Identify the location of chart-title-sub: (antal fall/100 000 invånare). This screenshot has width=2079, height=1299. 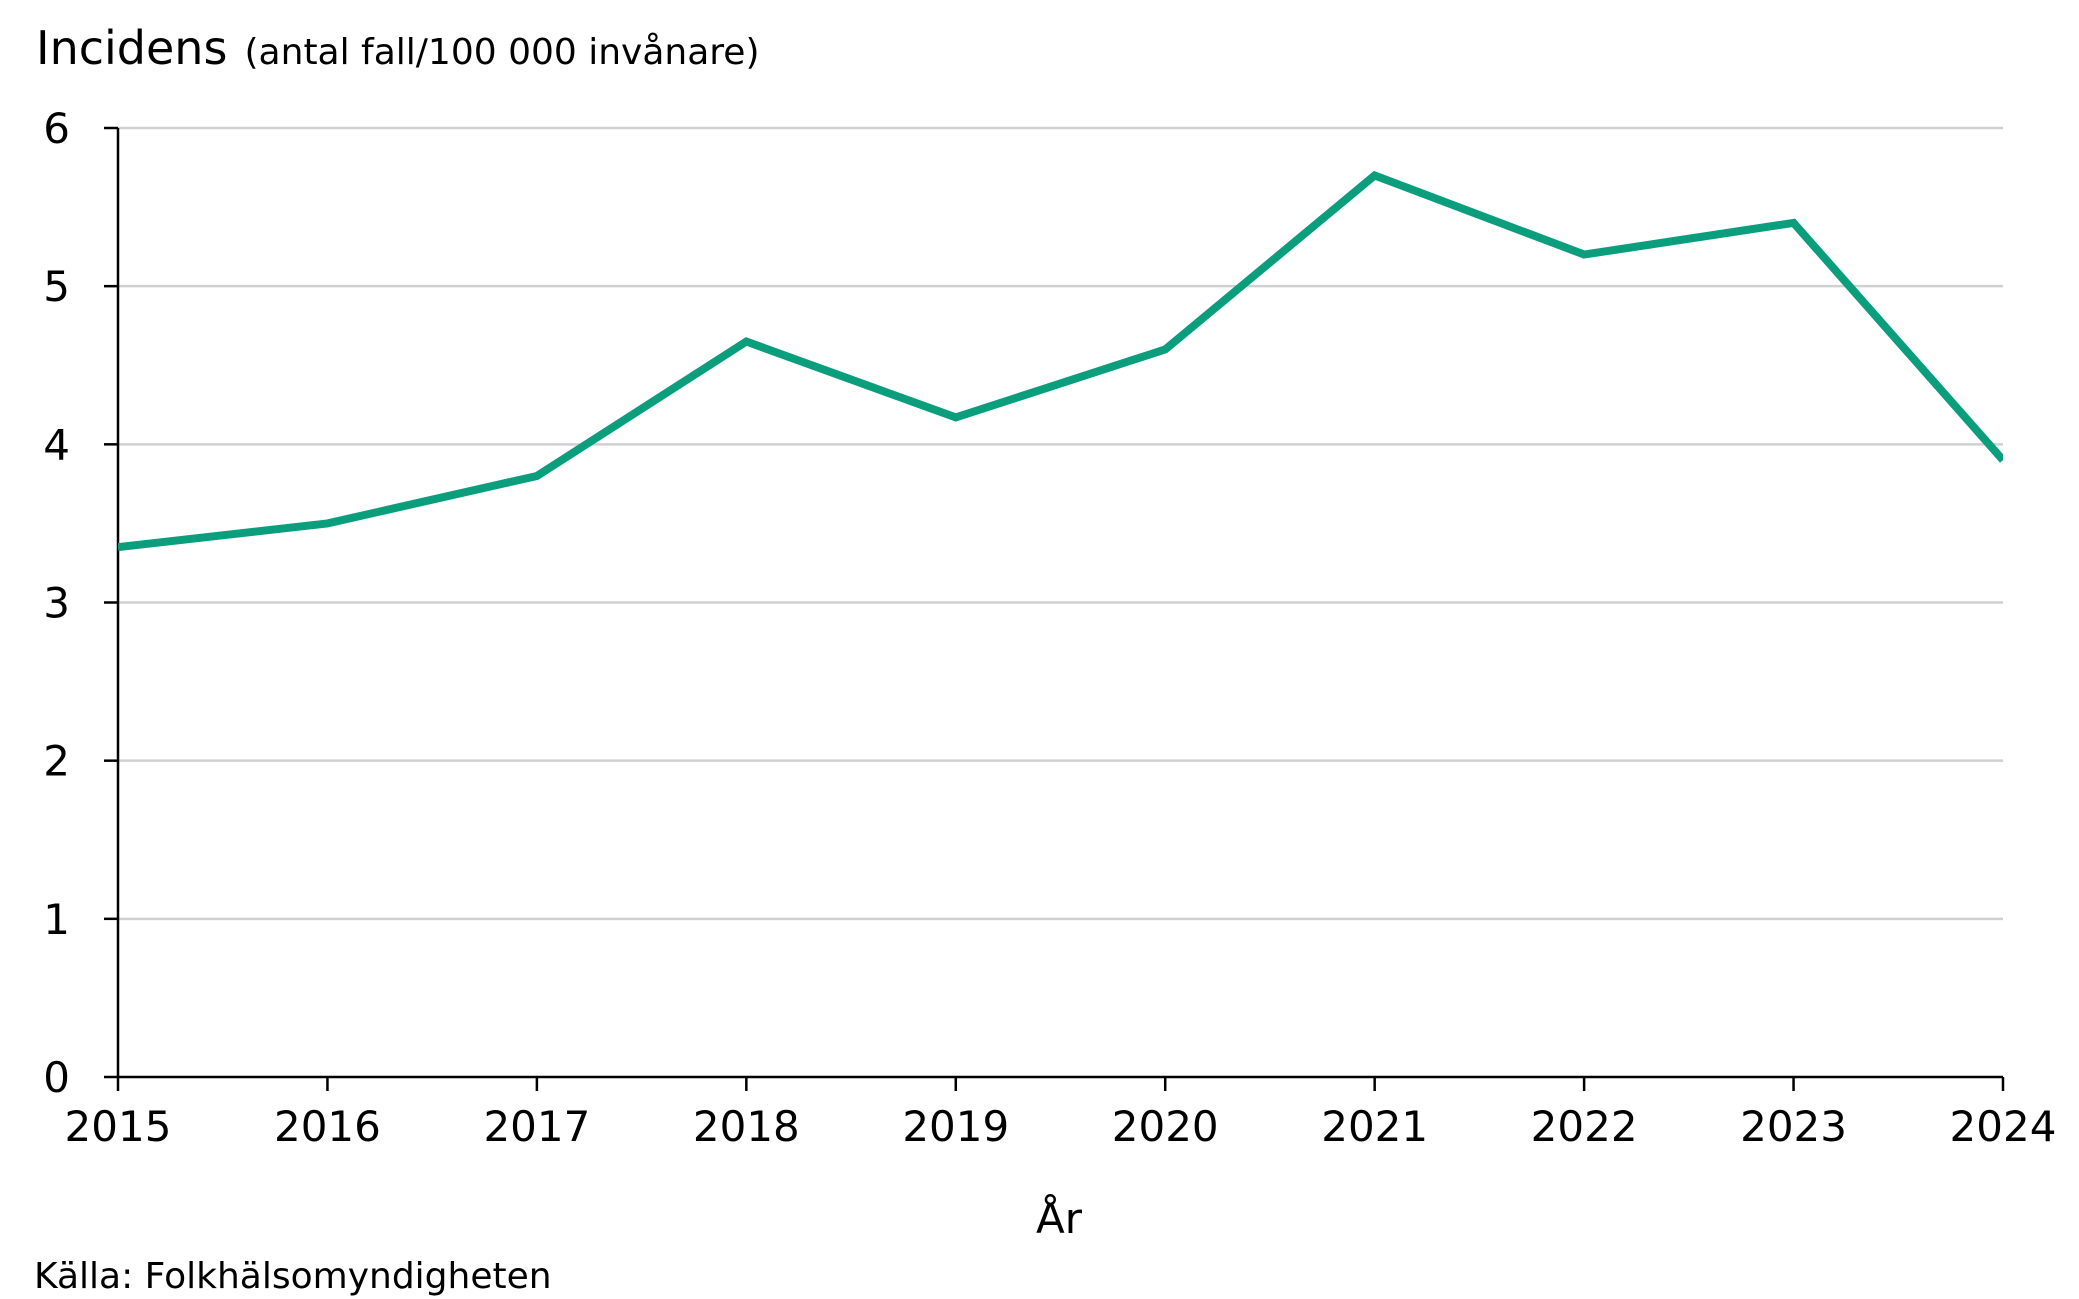
(502, 52).